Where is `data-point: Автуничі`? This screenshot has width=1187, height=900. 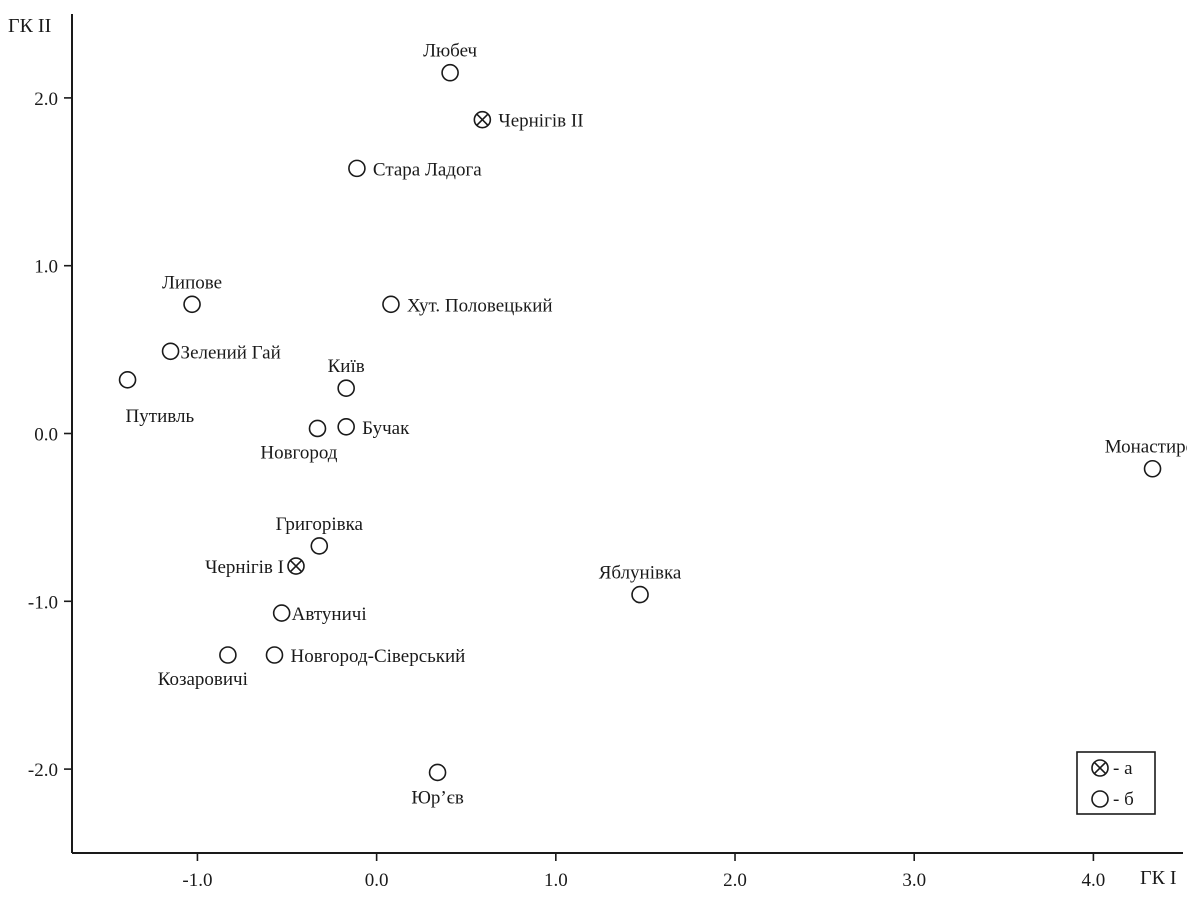
data-point: Автуничі is located at coordinates (319, 614).